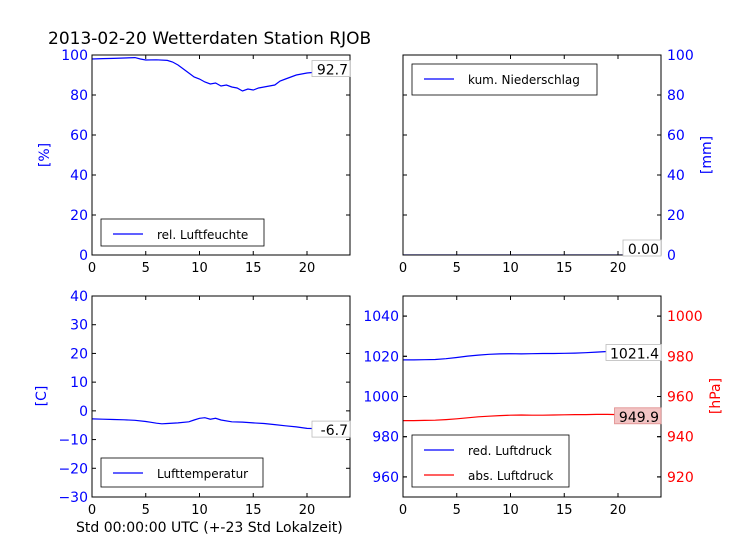  I want to click on value-annotation: 1021.4, so click(634, 354).